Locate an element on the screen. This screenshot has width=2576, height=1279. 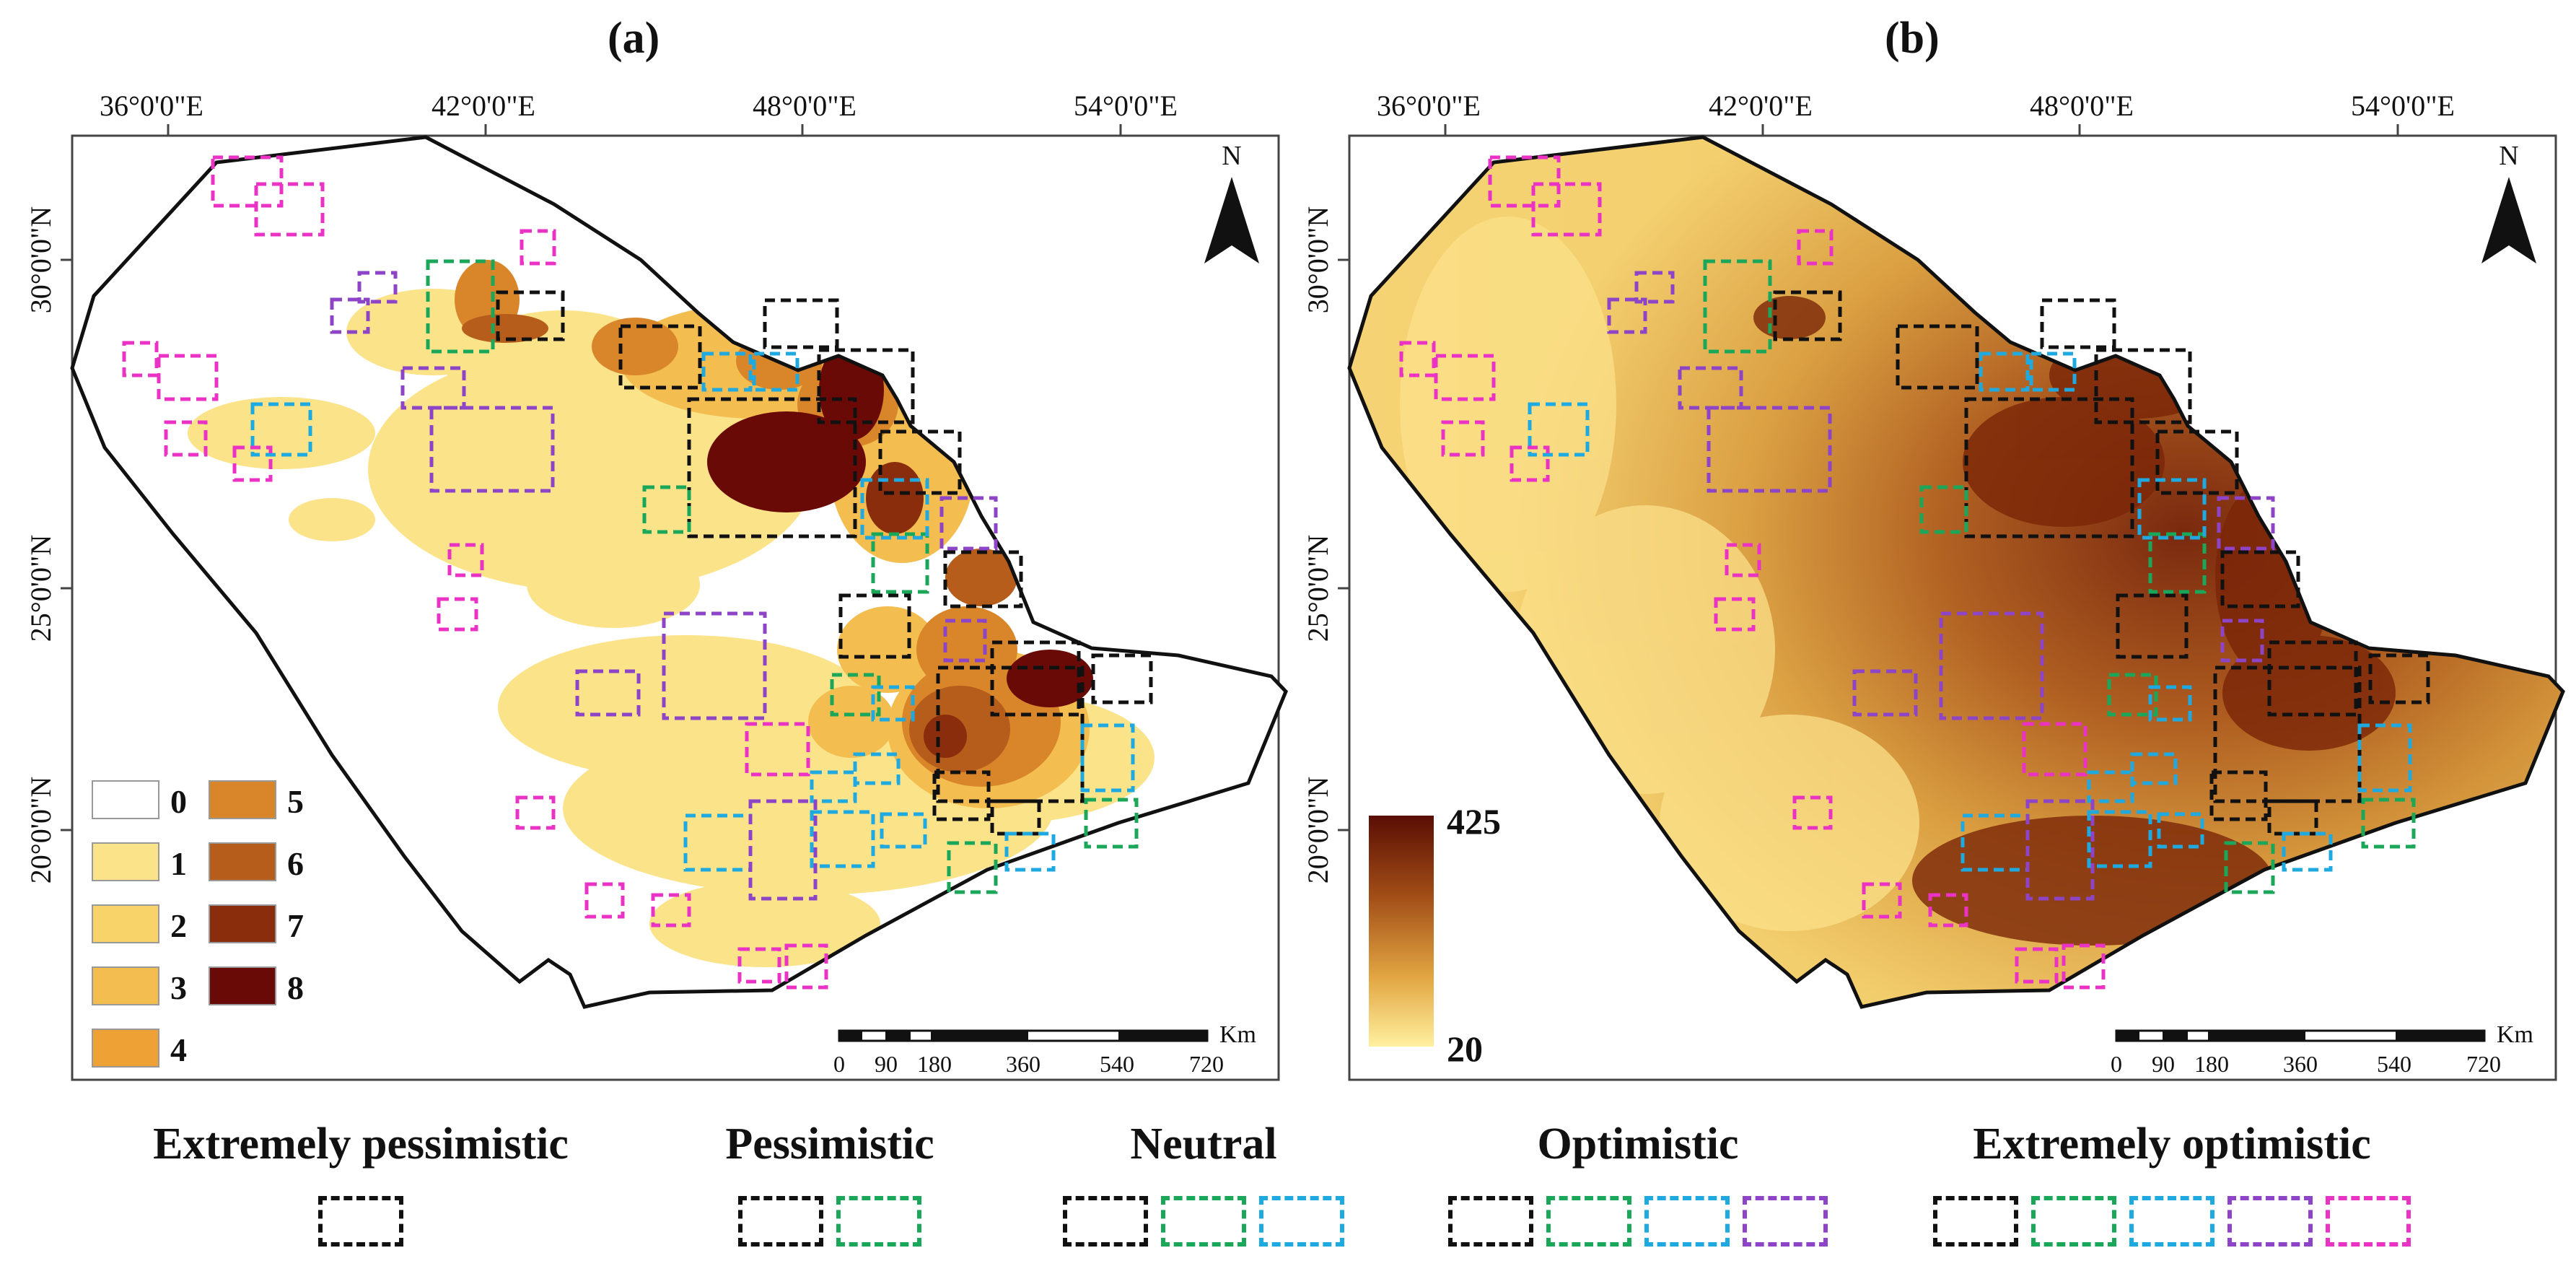
svg-text: 90 is located at coordinates (2163, 1064).